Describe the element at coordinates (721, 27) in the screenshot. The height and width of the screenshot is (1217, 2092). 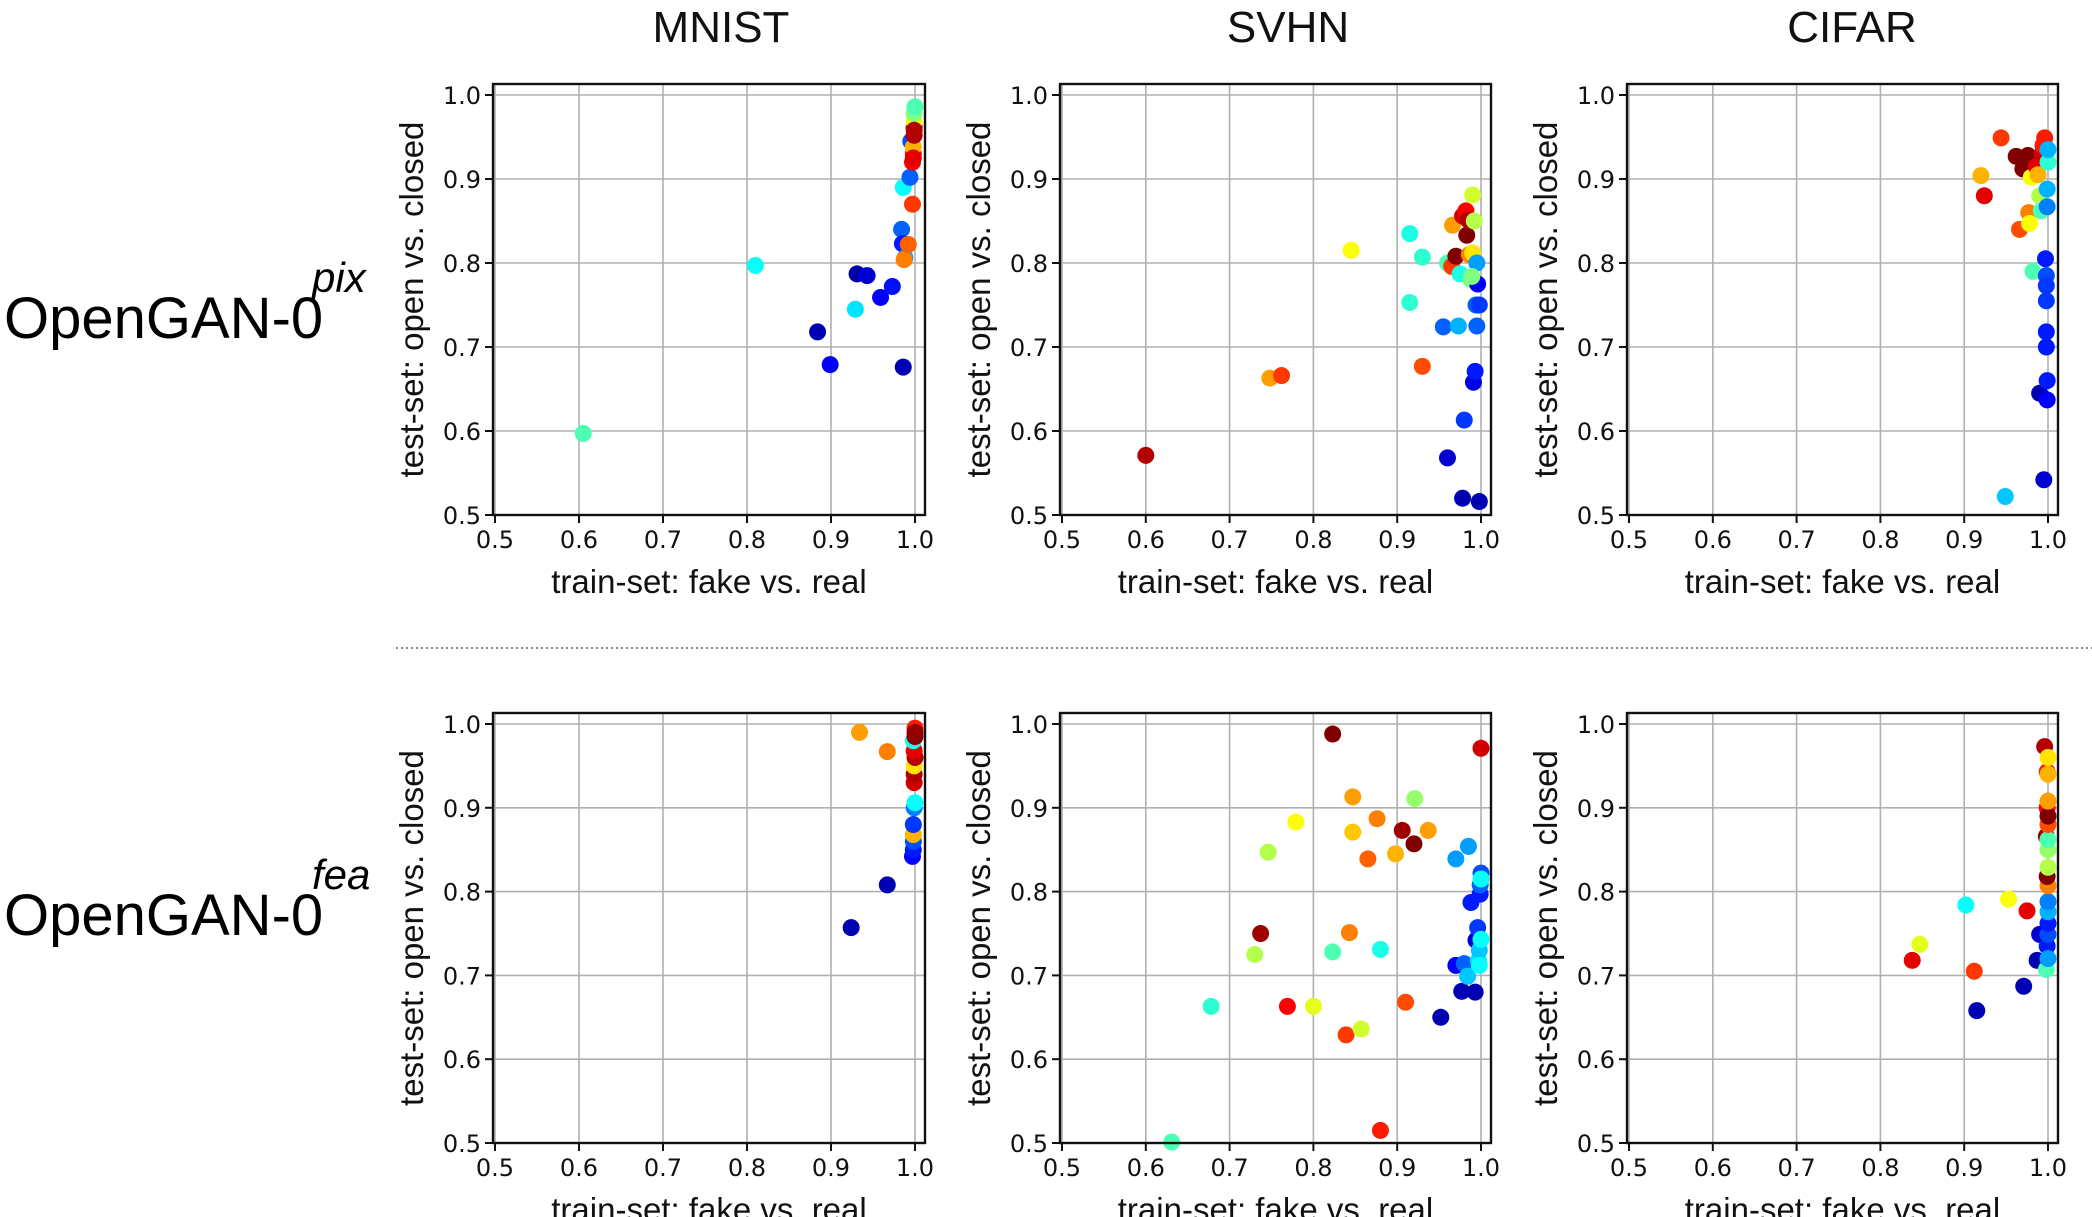
I see `column-title-mnist: MNIST` at that location.